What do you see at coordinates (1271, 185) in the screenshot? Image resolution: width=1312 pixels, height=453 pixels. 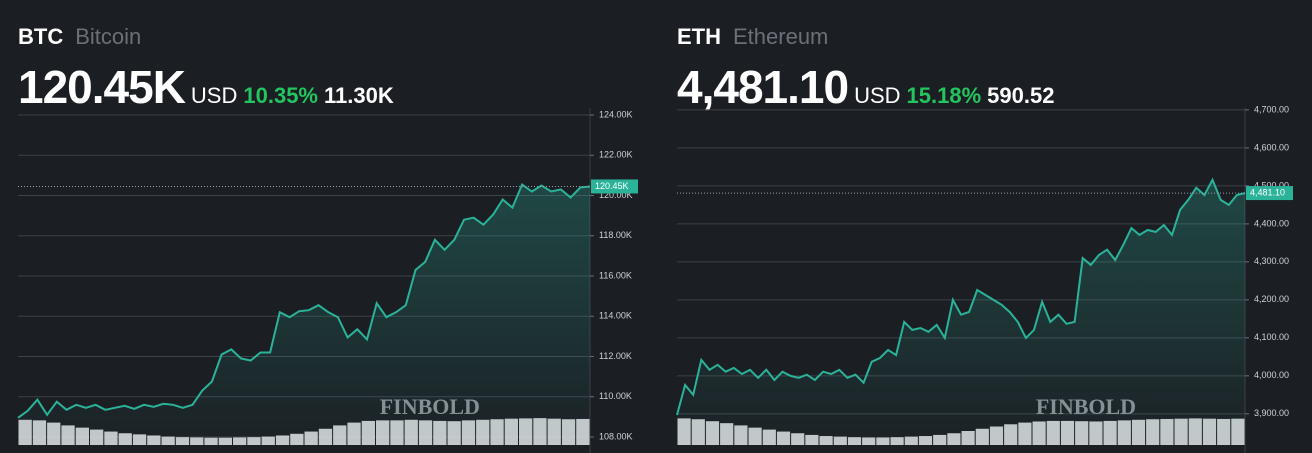 I see `y-tick-label: 4,500.00` at bounding box center [1271, 185].